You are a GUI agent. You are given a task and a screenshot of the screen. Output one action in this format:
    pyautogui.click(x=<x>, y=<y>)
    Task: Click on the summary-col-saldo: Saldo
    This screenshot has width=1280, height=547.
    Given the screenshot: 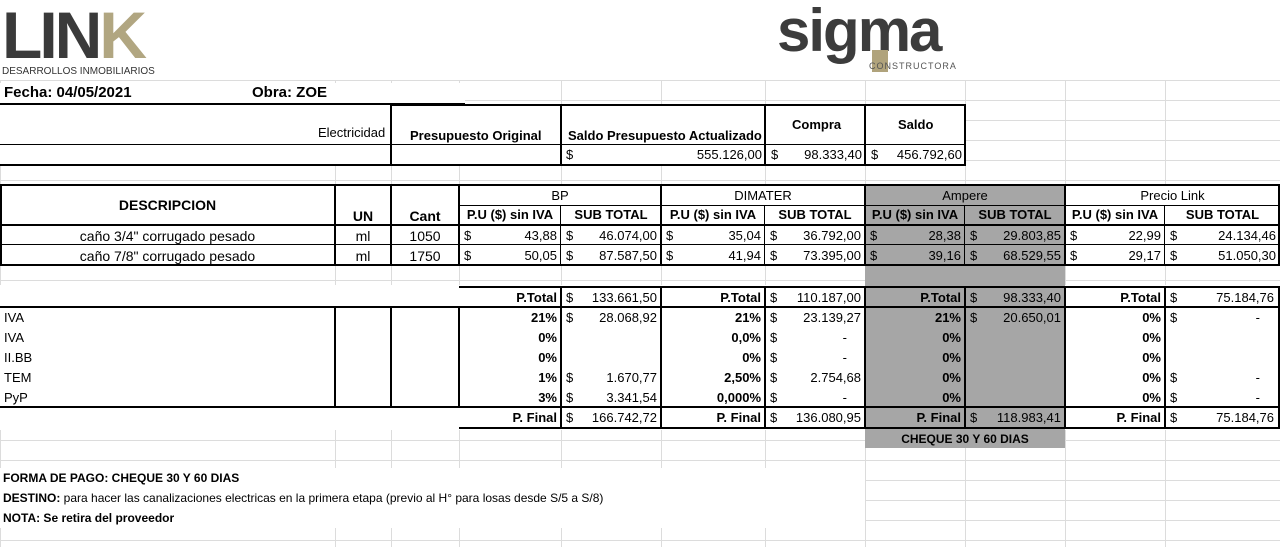 What is the action you would take?
    pyautogui.click(x=916, y=124)
    